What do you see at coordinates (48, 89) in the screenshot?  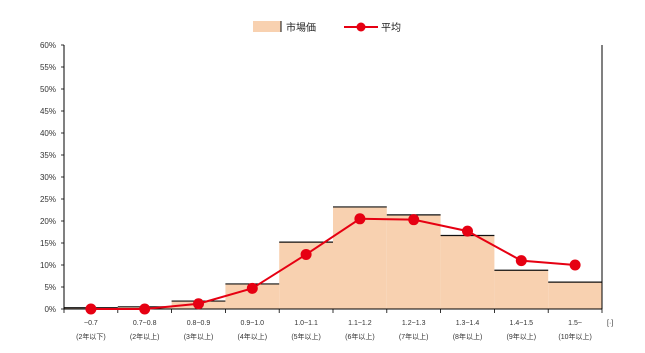 I see `y-tick-label-10: 50%` at bounding box center [48, 89].